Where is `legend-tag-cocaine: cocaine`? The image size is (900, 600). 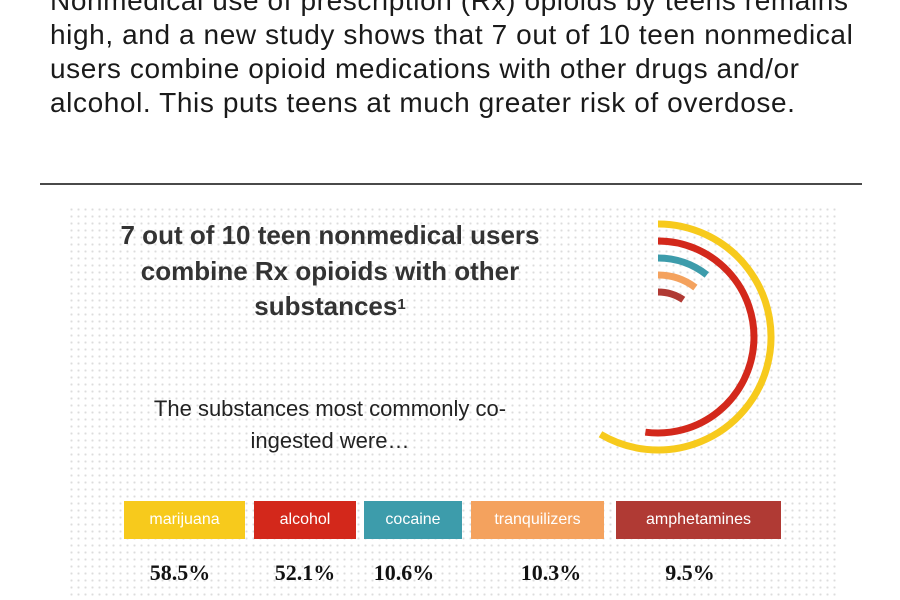 legend-tag-cocaine: cocaine is located at coordinates (413, 520).